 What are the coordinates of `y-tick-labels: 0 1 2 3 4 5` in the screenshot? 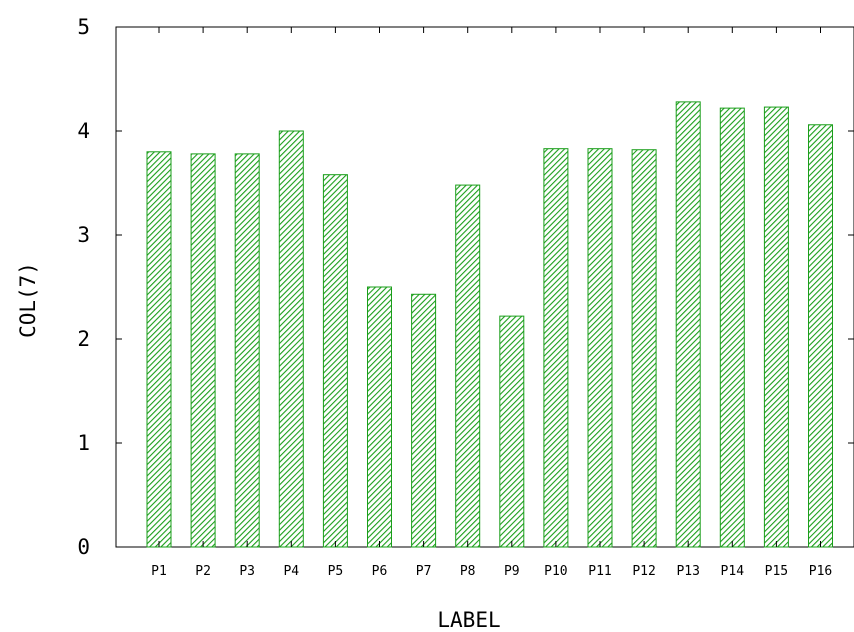 It's located at (83, 287).